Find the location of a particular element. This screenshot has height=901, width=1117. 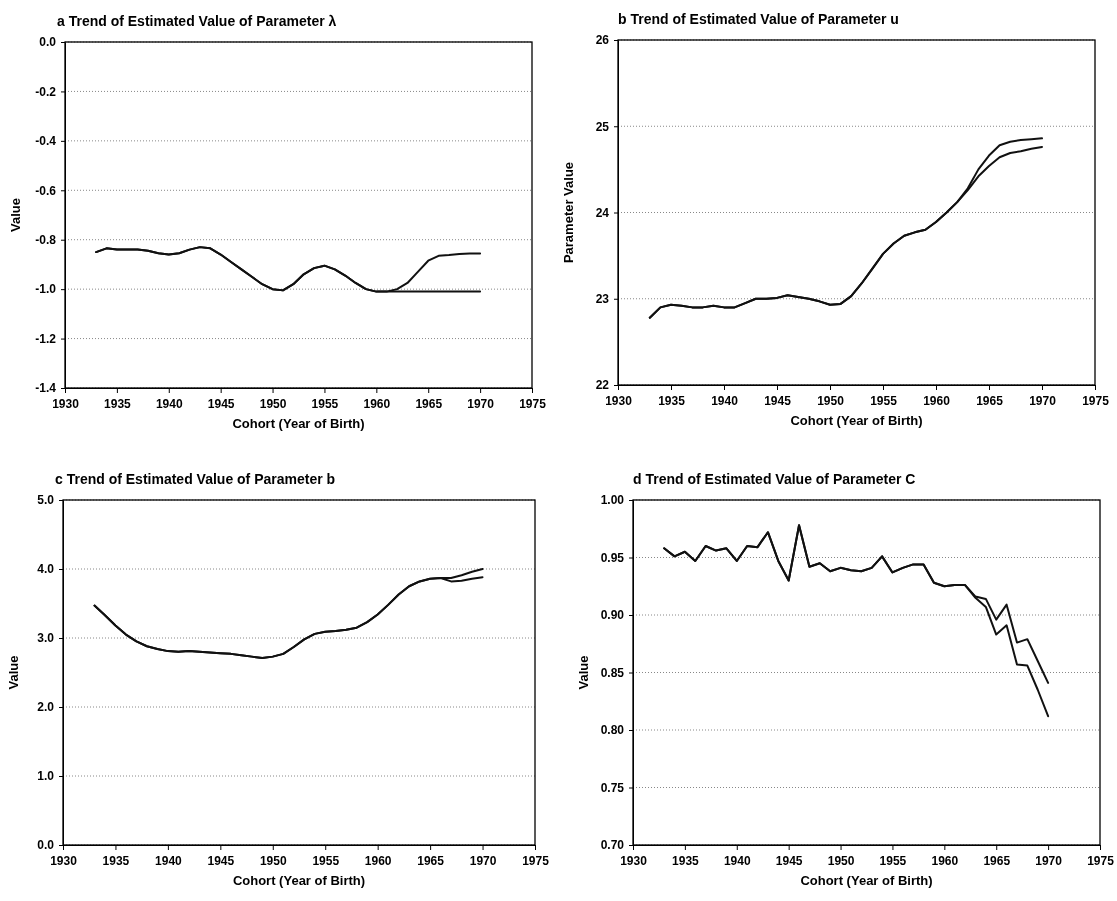

y-tick-label: 22 is located at coordinates (602, 385).